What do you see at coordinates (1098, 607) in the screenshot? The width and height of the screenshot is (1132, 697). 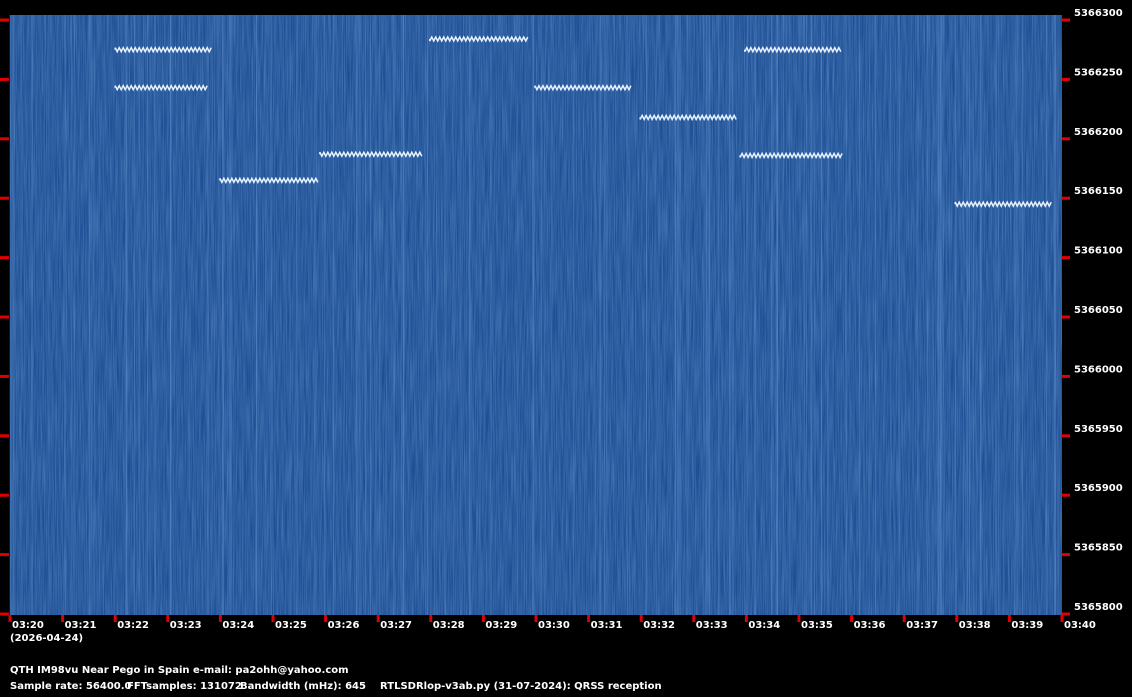 I see `y-tick-label: 5365800` at bounding box center [1098, 607].